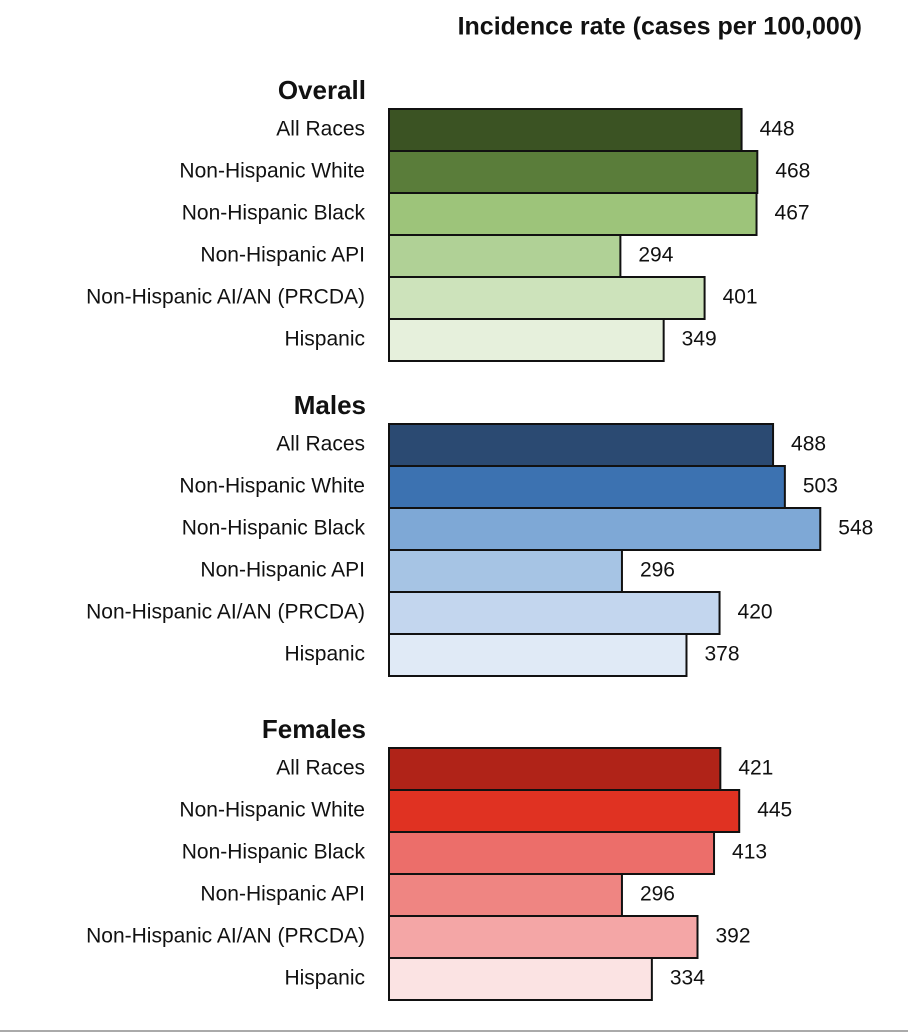 The width and height of the screenshot is (908, 1036). I want to click on chart-title: Incidence rate (cases per 100,000), so click(660, 27).